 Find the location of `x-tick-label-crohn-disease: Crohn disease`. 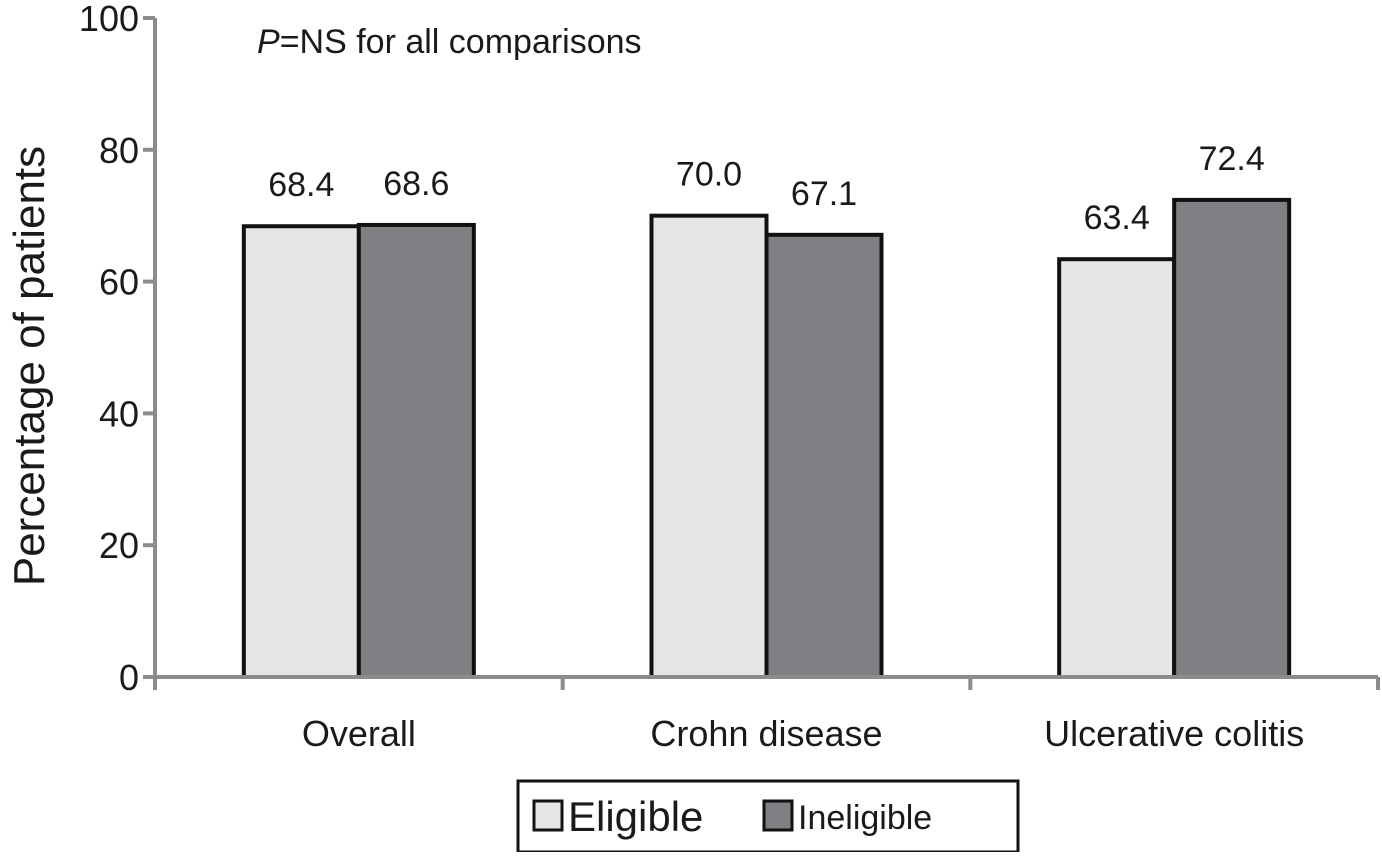

x-tick-label-crohn-disease: Crohn disease is located at coordinates (766, 733).